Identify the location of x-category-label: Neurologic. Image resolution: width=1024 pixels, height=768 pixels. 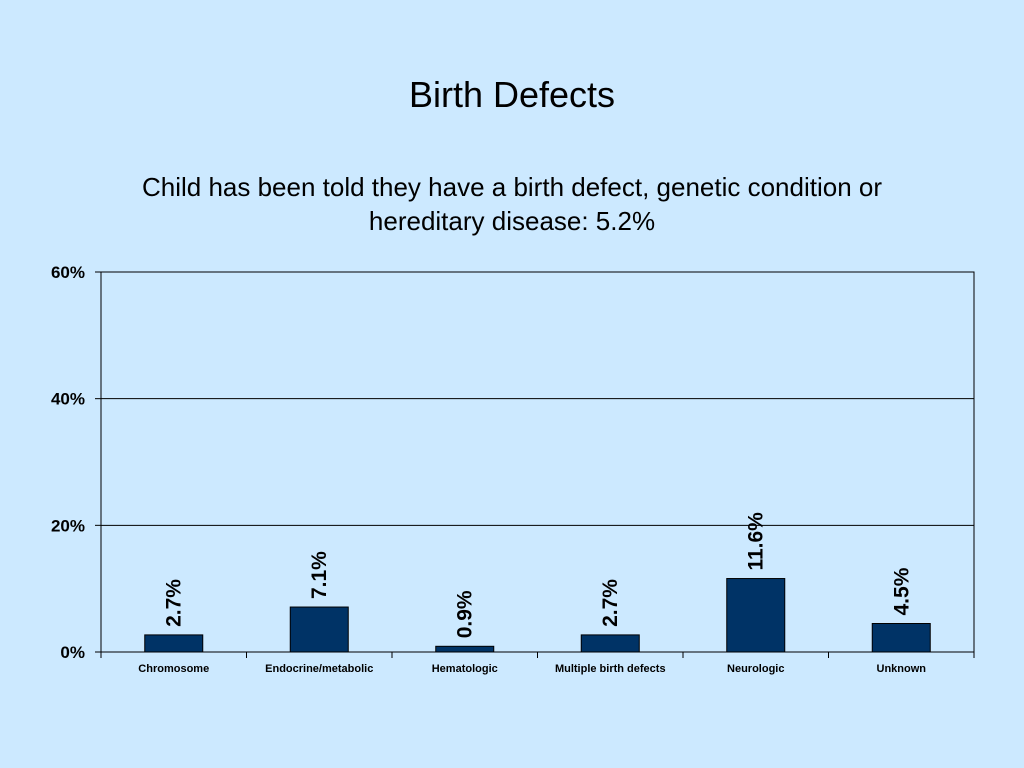
(755, 669).